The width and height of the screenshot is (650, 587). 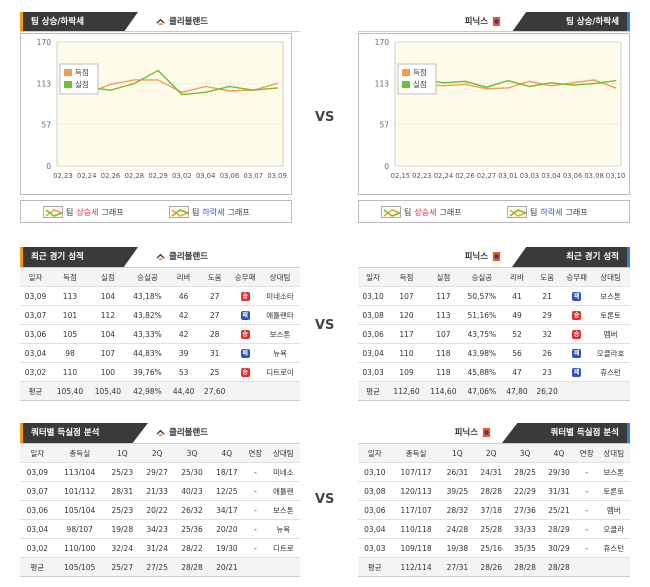 I want to click on table-cell: 39,76%, so click(x=147, y=372).